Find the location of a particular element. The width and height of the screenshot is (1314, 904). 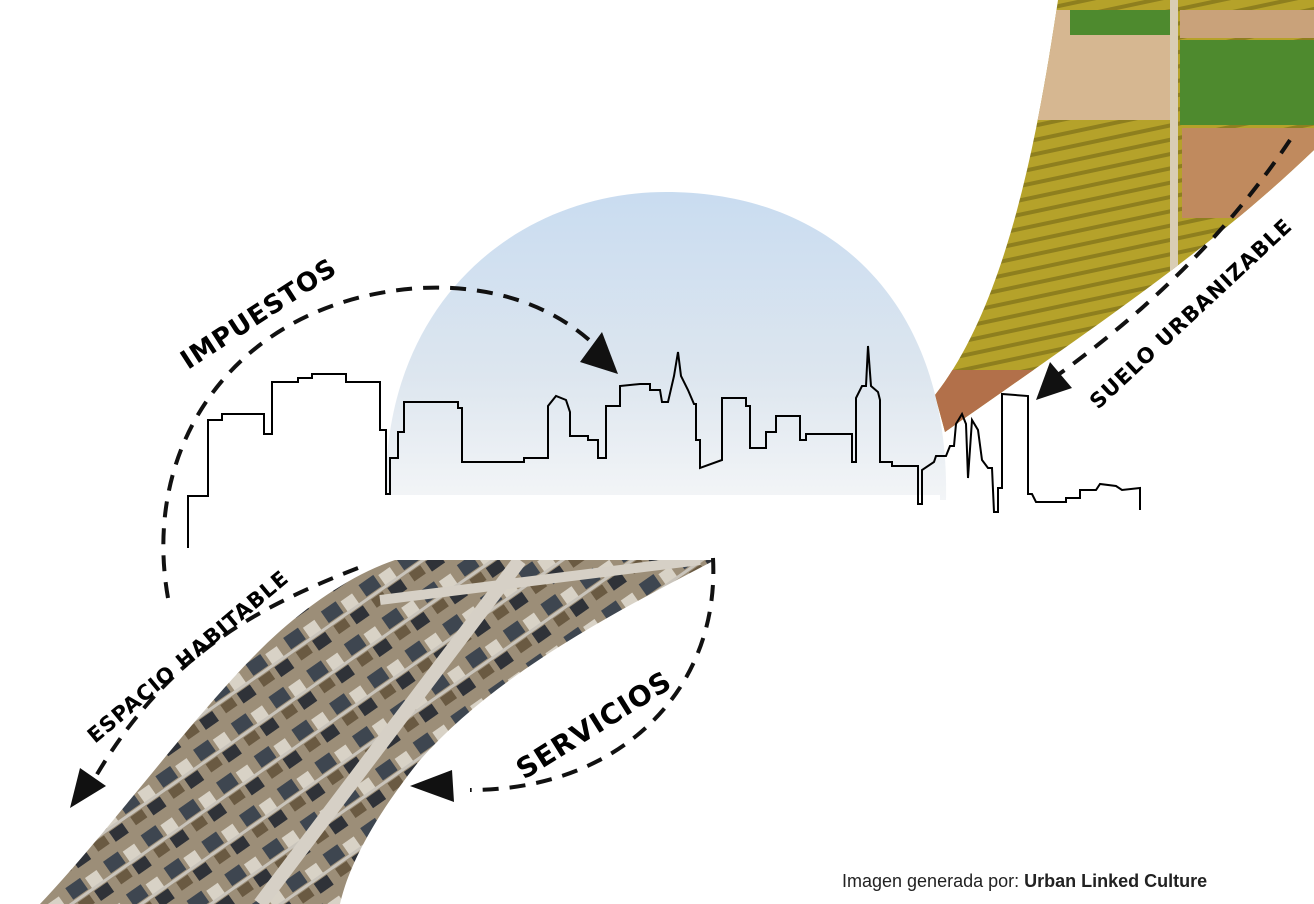

credit-prefix: Imagen generada por: is located at coordinates (933, 881).